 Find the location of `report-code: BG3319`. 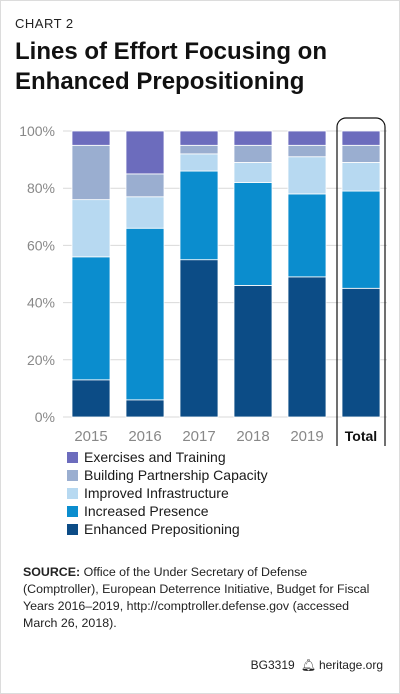

report-code: BG3319 is located at coordinates (272, 665).